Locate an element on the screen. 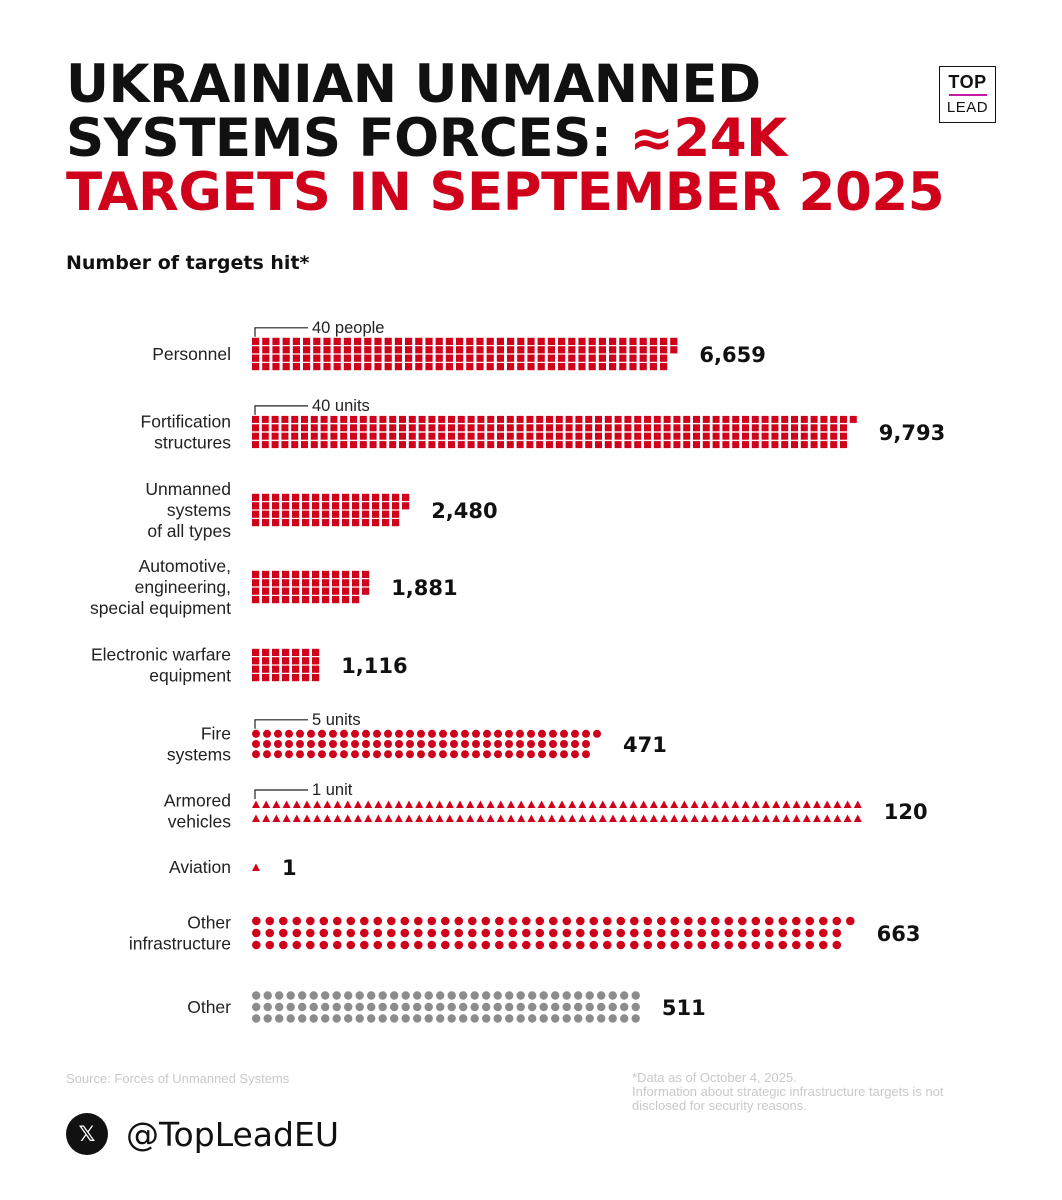 The image size is (1062, 1200). category-label: of all types is located at coordinates (189, 531).